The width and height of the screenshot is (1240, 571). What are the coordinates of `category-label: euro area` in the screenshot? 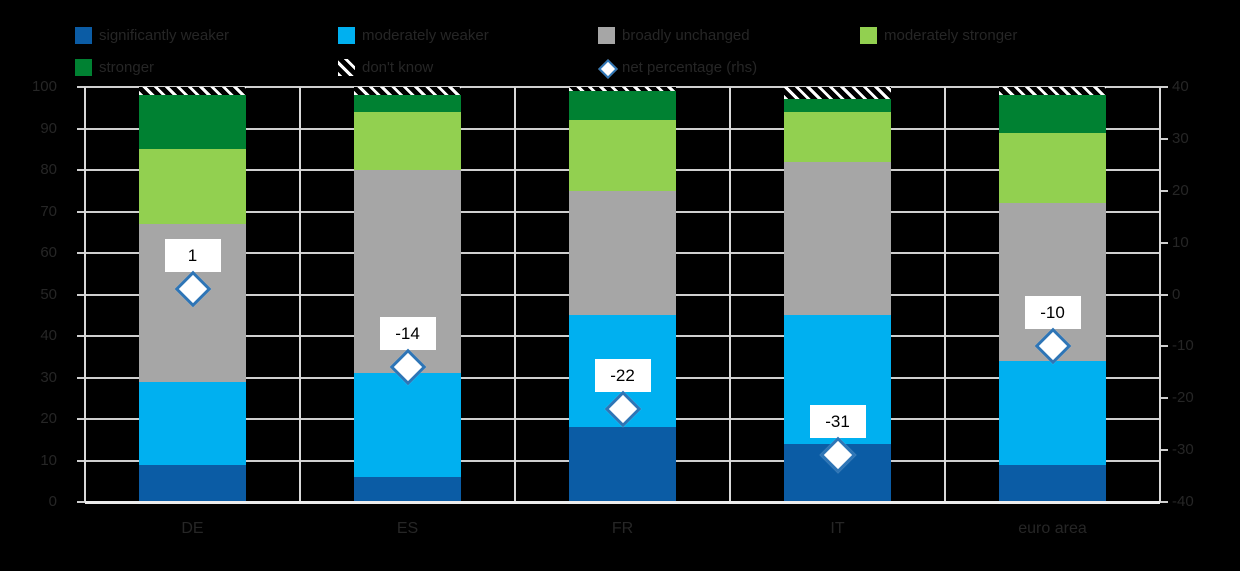 It's located at (1052, 528).